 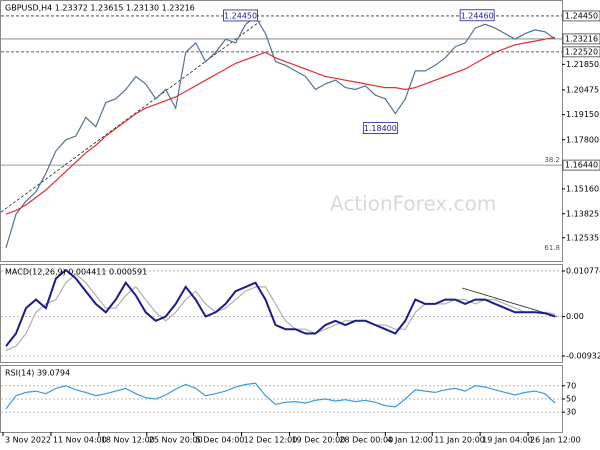 What do you see at coordinates (280, 396) in the screenshot?
I see `series-line` at bounding box center [280, 396].